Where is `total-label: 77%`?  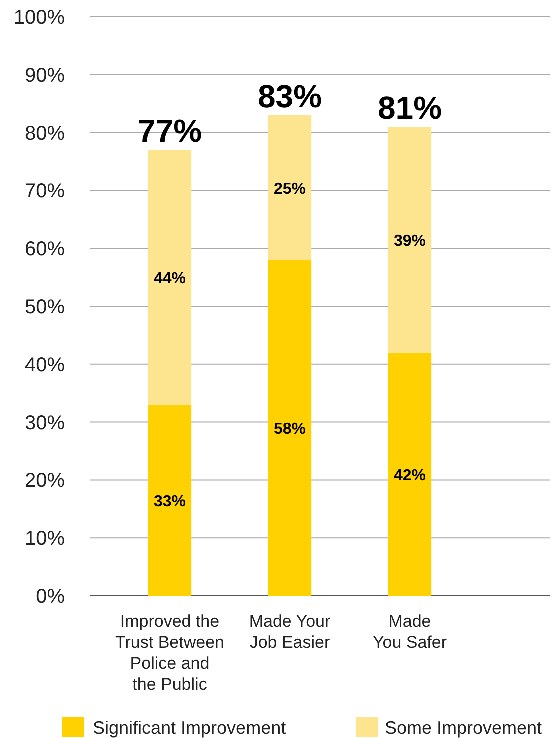 total-label: 77% is located at coordinates (170, 131).